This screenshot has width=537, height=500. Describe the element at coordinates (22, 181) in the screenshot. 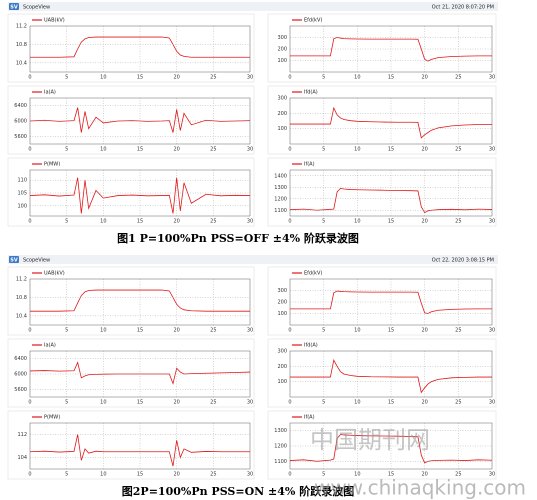

I see `y-tick-label: 110` at that location.